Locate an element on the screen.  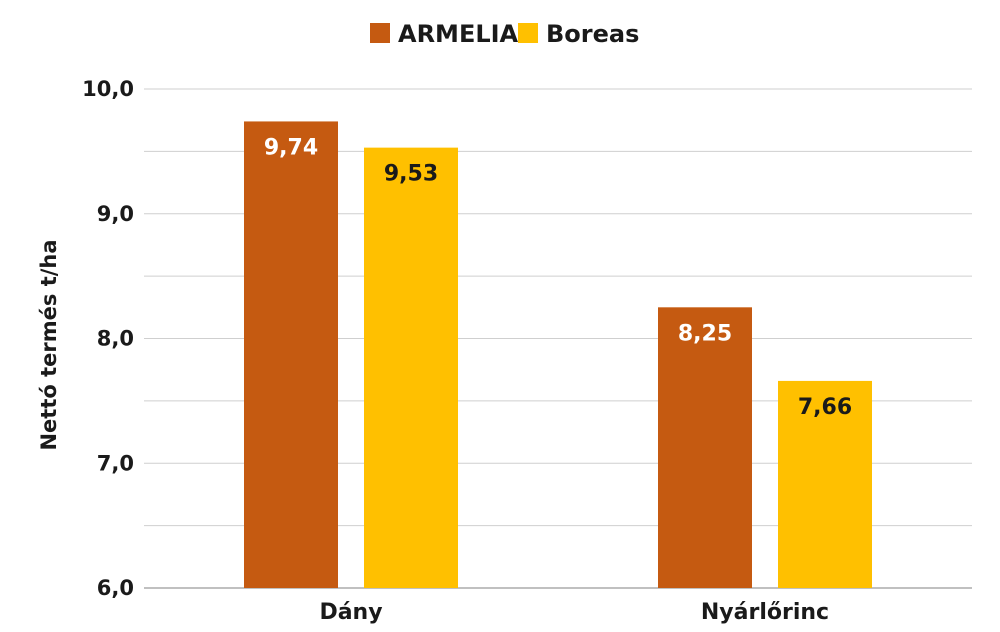
x-axis-categories: Dány Nyárlőrinc is located at coordinates (574, 612).